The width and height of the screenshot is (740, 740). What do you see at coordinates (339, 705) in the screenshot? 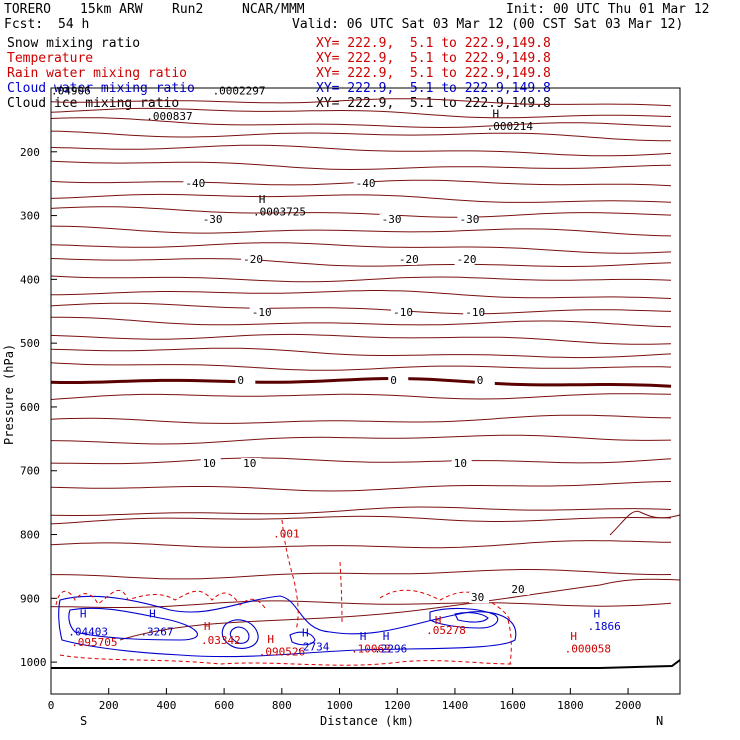
I see `x-tick-label: 1000` at bounding box center [339, 705].